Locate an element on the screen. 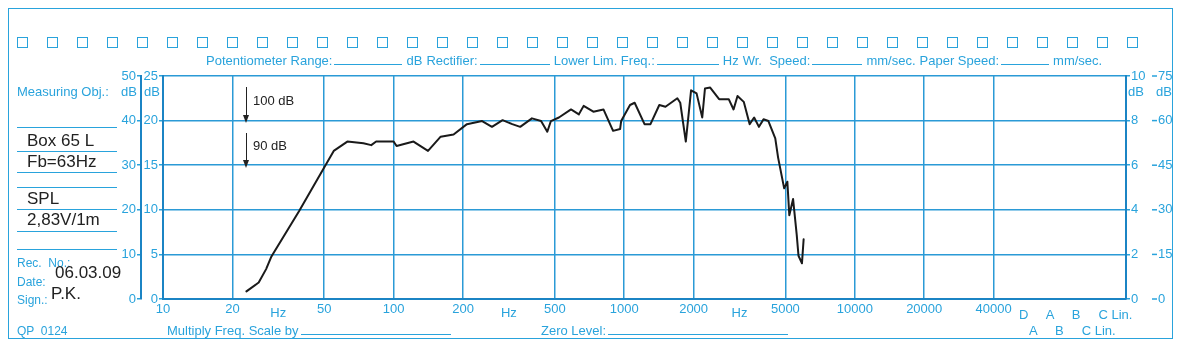 This screenshot has height=347, width=1181. text: 60 is located at coordinates (1165, 120).